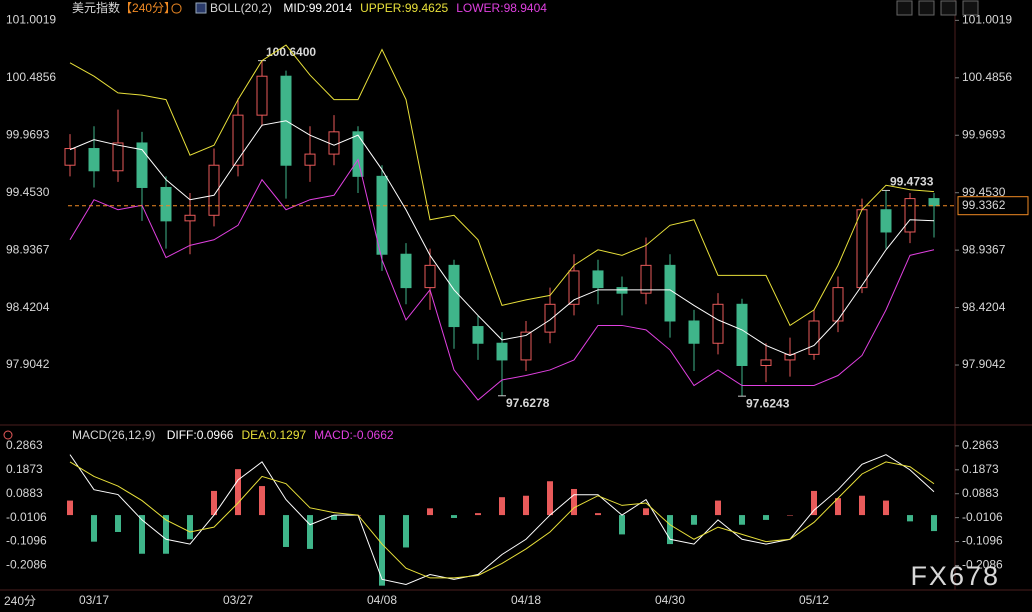  What do you see at coordinates (987, 20) in the screenshot?
I see `y-tick-label-right: 101.0019` at bounding box center [987, 20].